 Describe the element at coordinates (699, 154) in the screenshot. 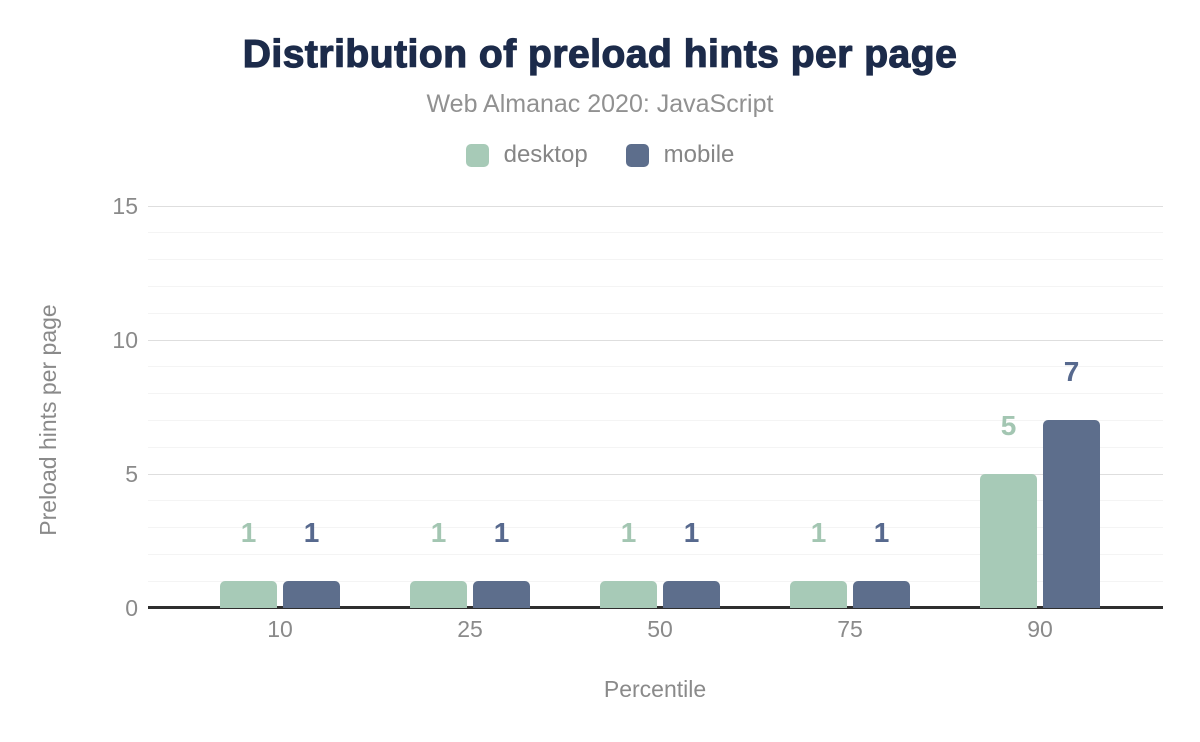

I see `legend-label: mobile` at that location.